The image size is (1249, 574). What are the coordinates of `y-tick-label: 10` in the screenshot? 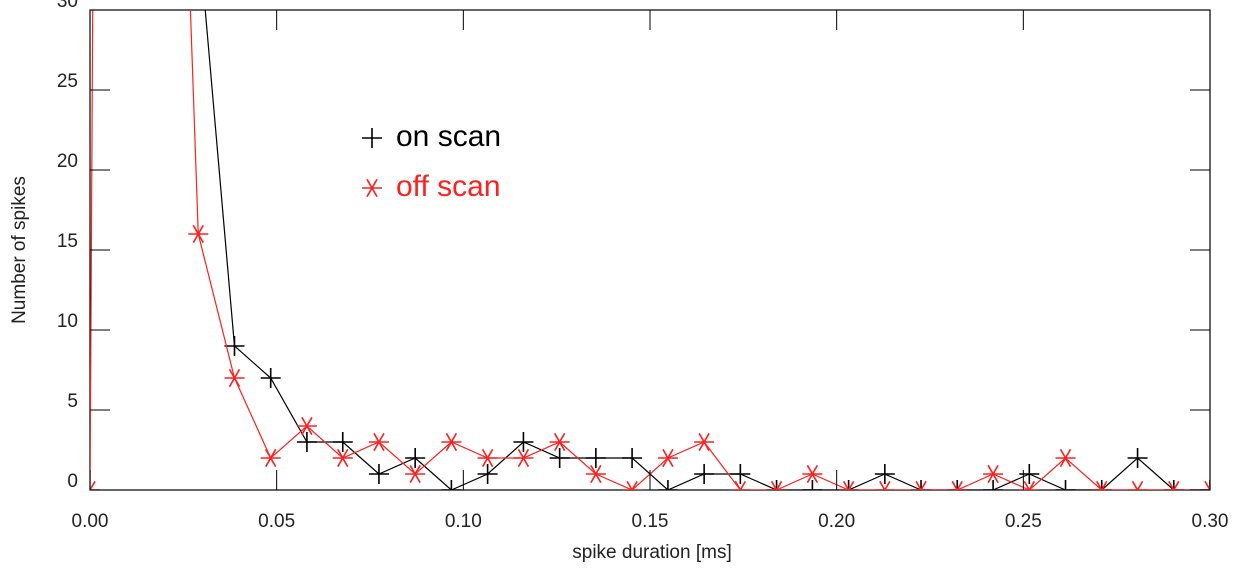 It's located at (67, 321).